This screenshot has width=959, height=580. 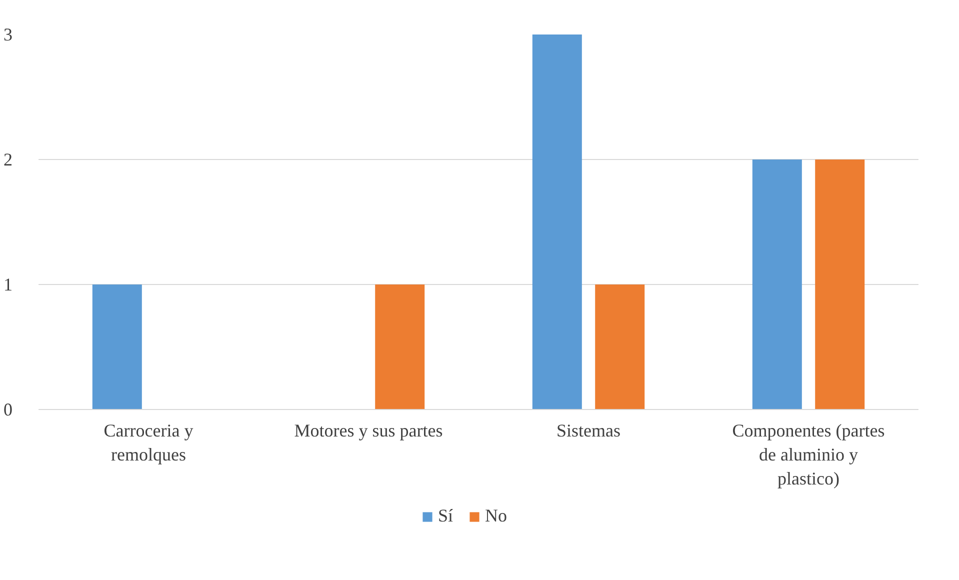 I want to click on y-tick-label: 1, so click(x=8, y=284).